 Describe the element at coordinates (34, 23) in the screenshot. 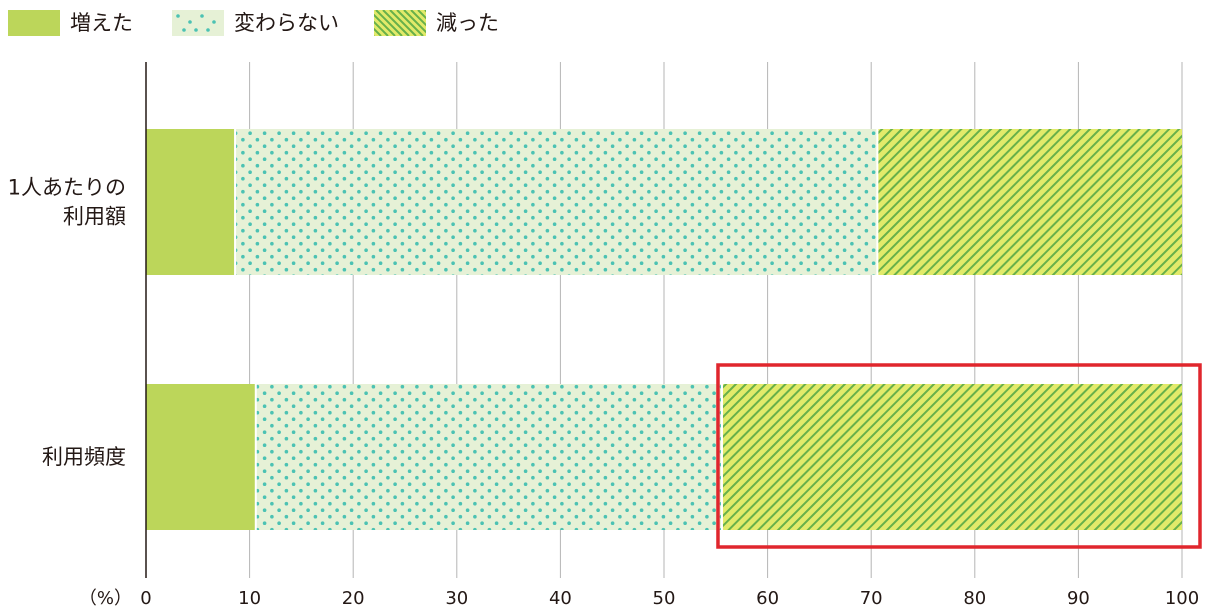

I see `legend-swatch-solid` at that location.